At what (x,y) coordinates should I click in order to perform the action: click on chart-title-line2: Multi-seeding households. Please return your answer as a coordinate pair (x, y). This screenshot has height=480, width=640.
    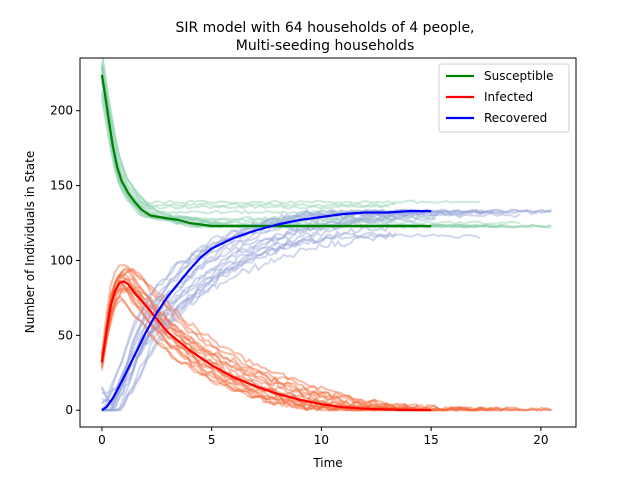
    Looking at the image, I should click on (325, 46).